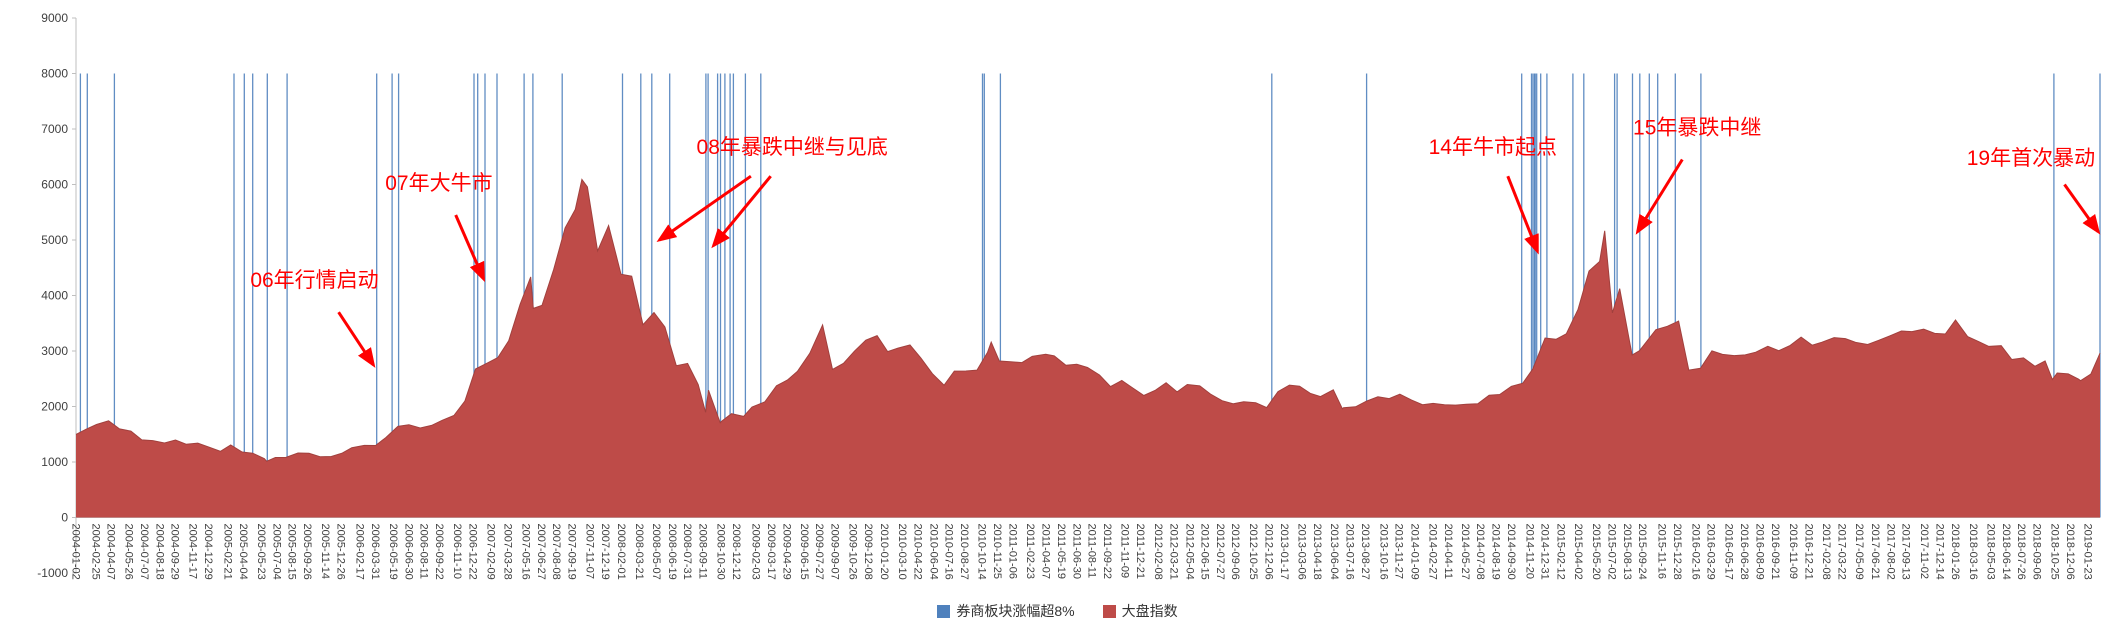 The width and height of the screenshot is (2115, 630). Describe the element at coordinates (1220, 552) in the screenshot. I see `x-axis-label: 2012-07-27` at that location.